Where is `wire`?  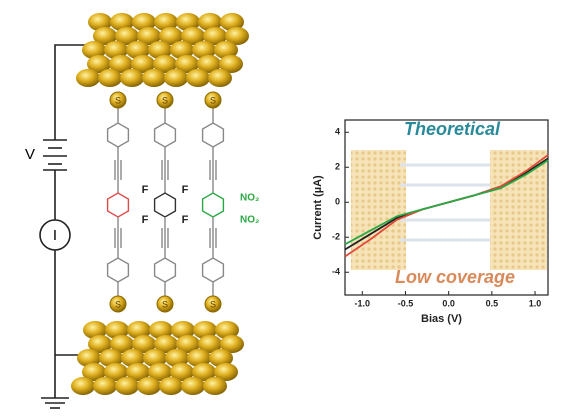 wire is located at coordinates (74, 221).